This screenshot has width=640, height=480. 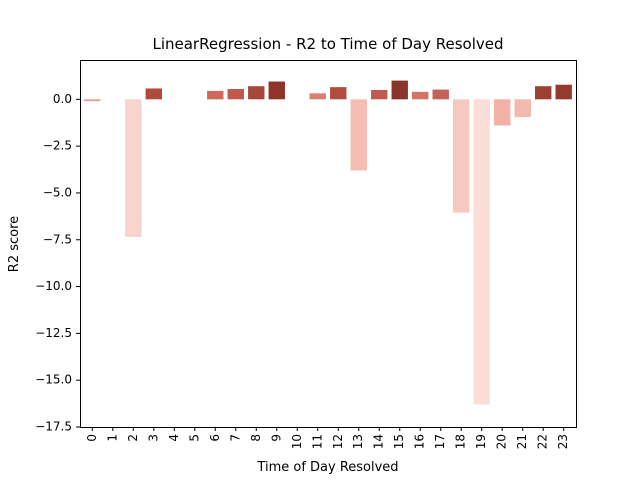 What do you see at coordinates (297, 441) in the screenshot?
I see `x-tick-label: 10` at bounding box center [297, 441].